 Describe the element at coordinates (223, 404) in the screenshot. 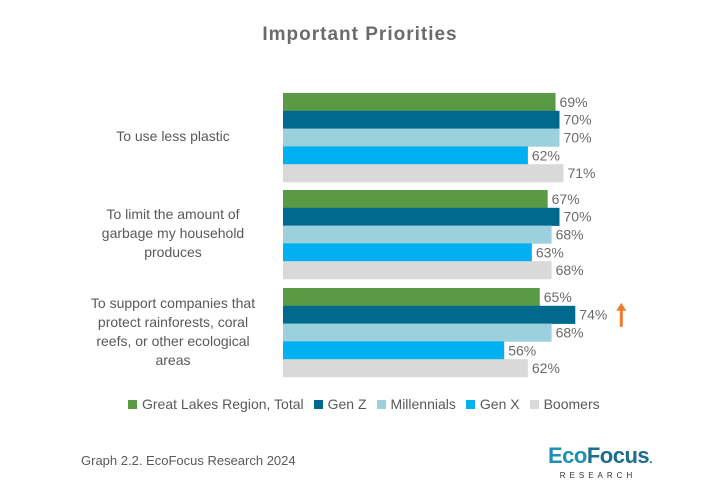

I see `legend-label: Great Lakes Region, Total` at that location.